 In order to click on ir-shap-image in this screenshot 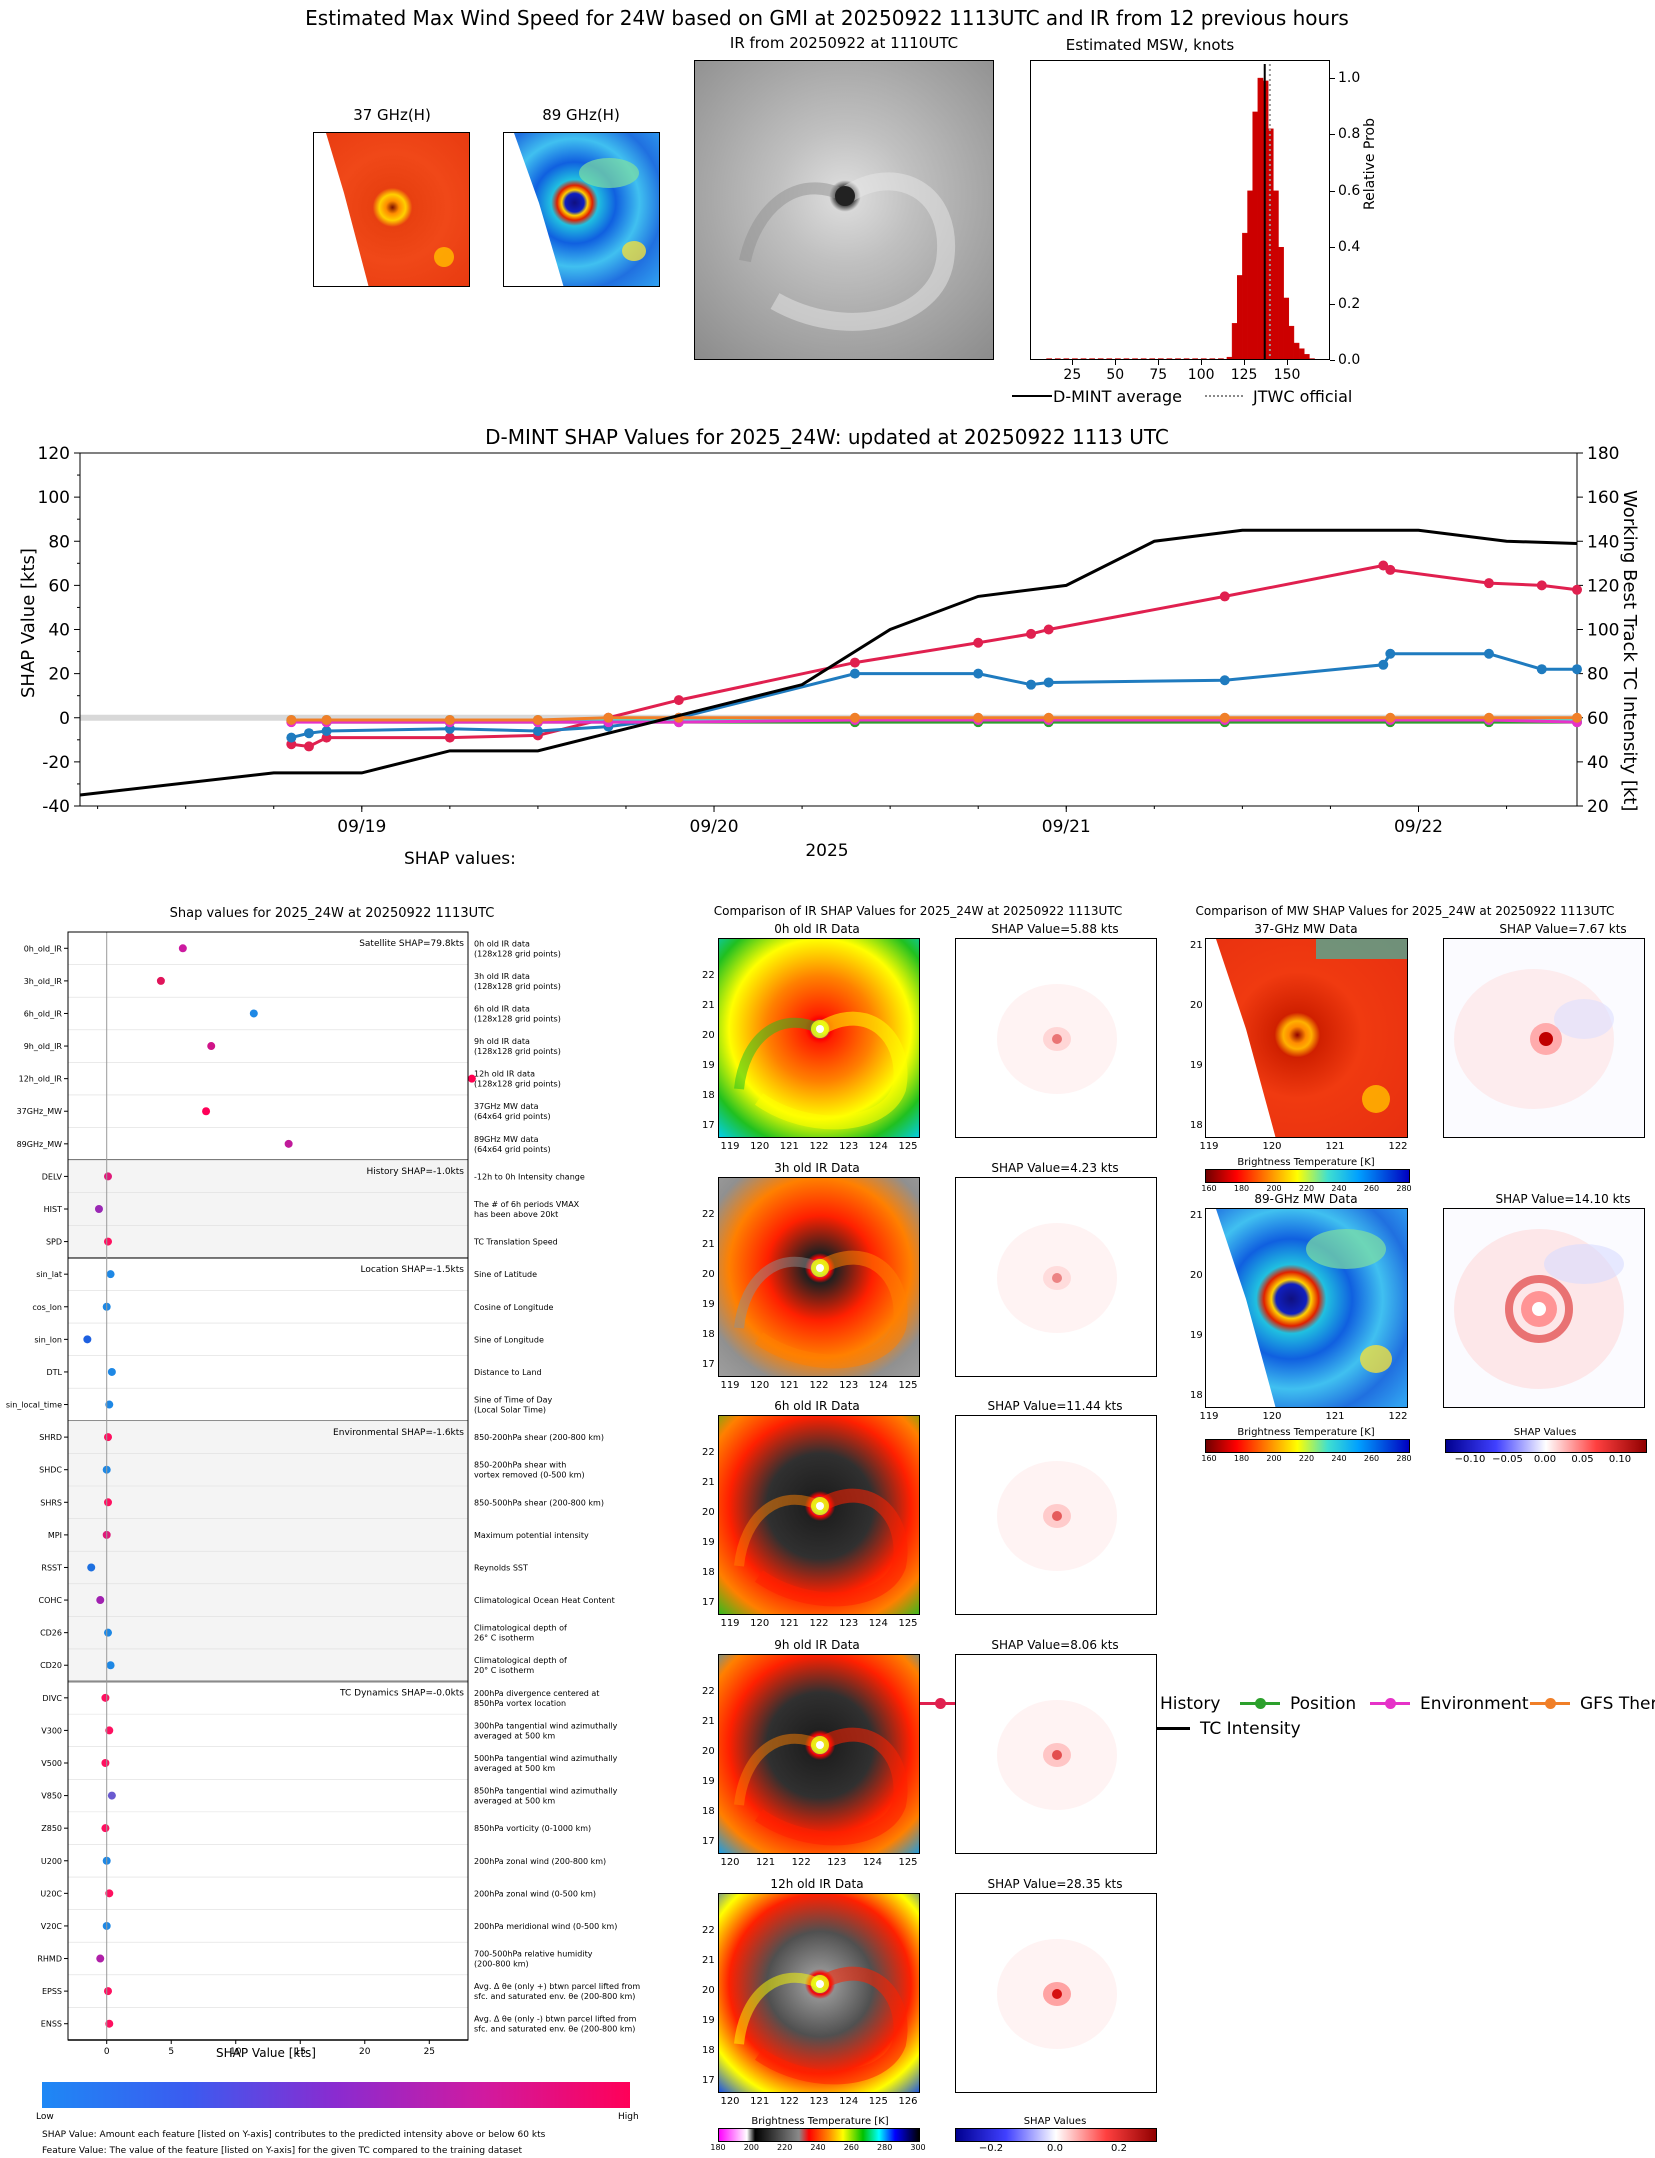, I will do `click(1056, 1754)`.